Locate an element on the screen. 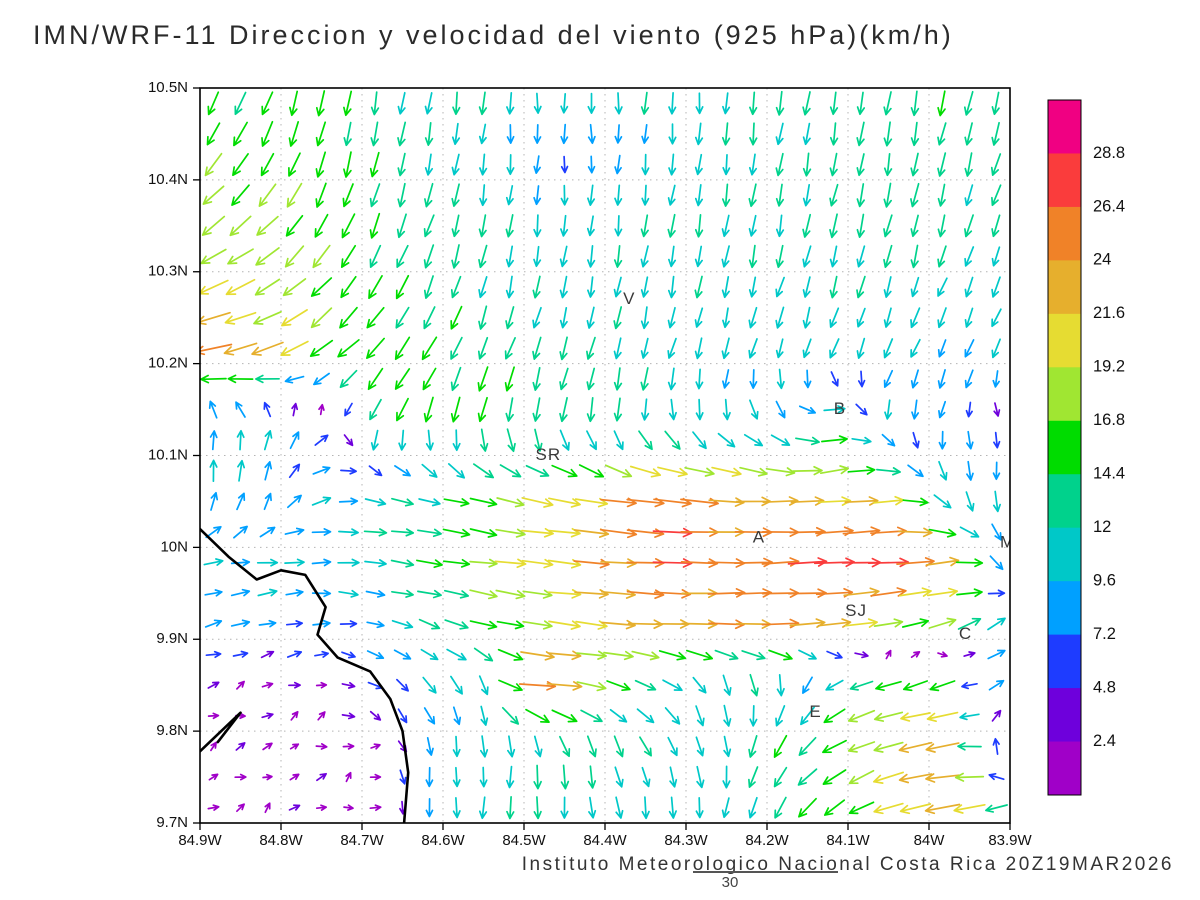 This screenshot has width=1200, height=900. coastline-group is located at coordinates (305, 675).